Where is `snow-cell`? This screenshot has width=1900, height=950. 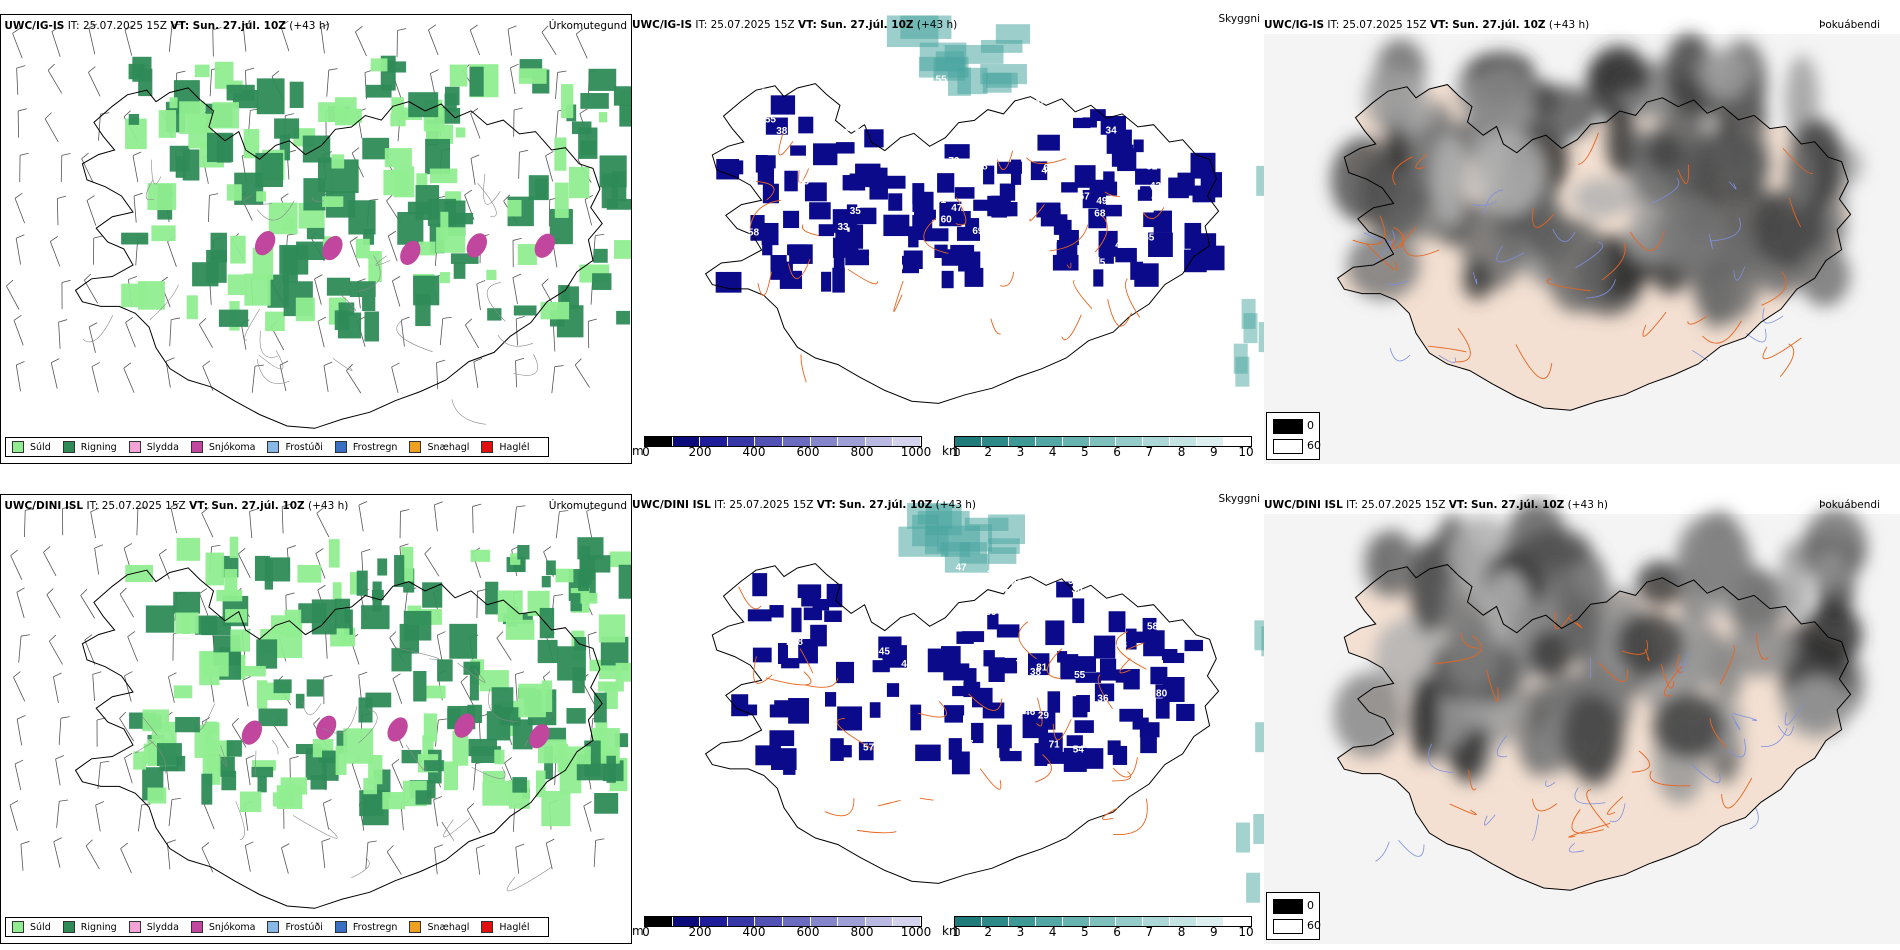
snow-cell is located at coordinates (332, 248).